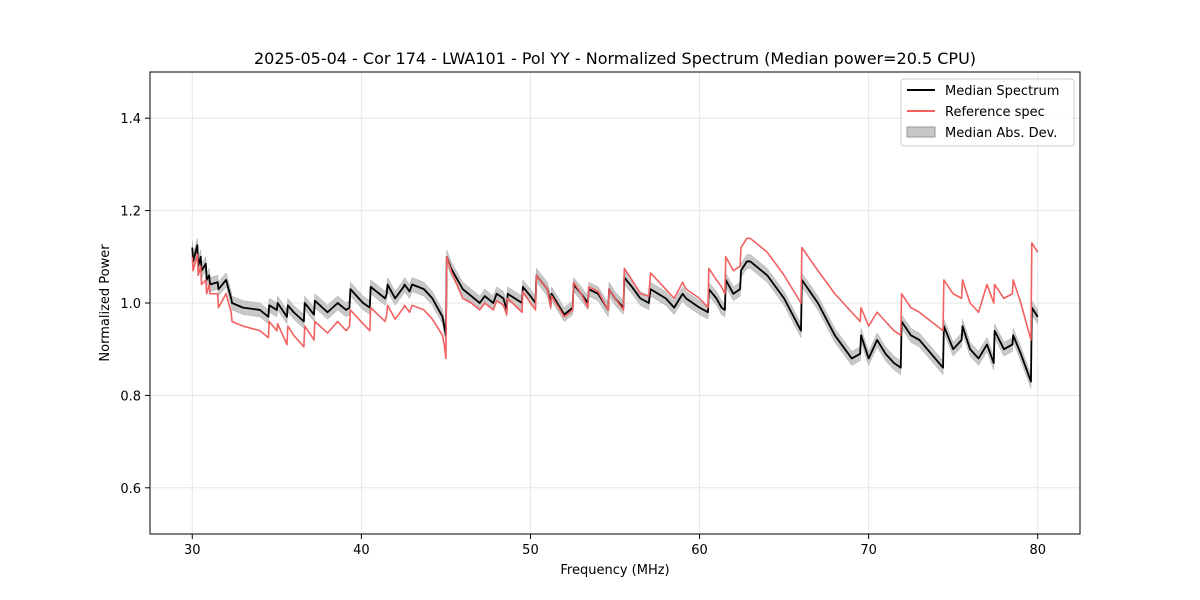 This screenshot has width=1200, height=600. What do you see at coordinates (130, 304) in the screenshot?
I see `y-tick-label: 1.0` at bounding box center [130, 304].